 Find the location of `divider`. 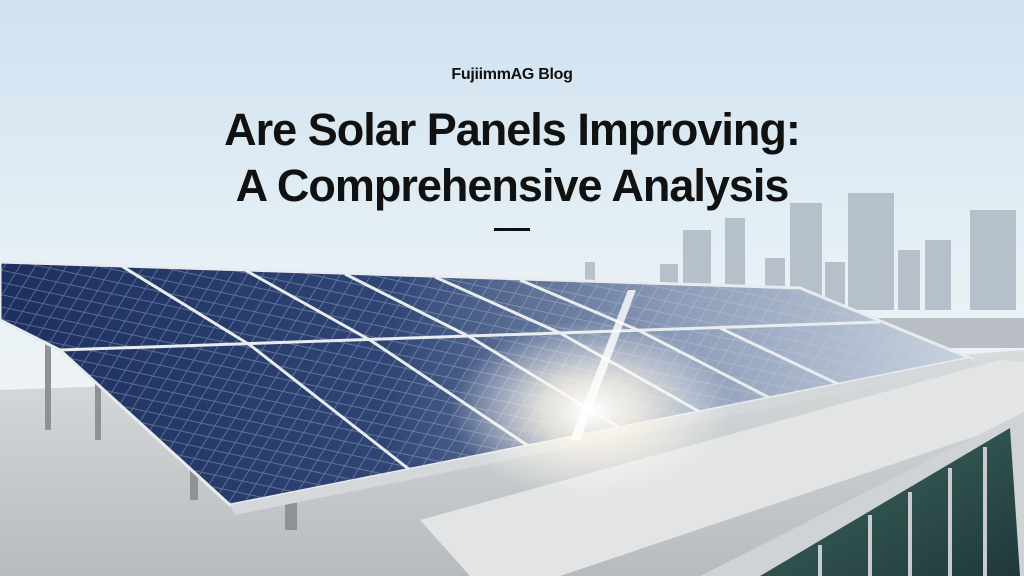

divider is located at coordinates (512, 229).